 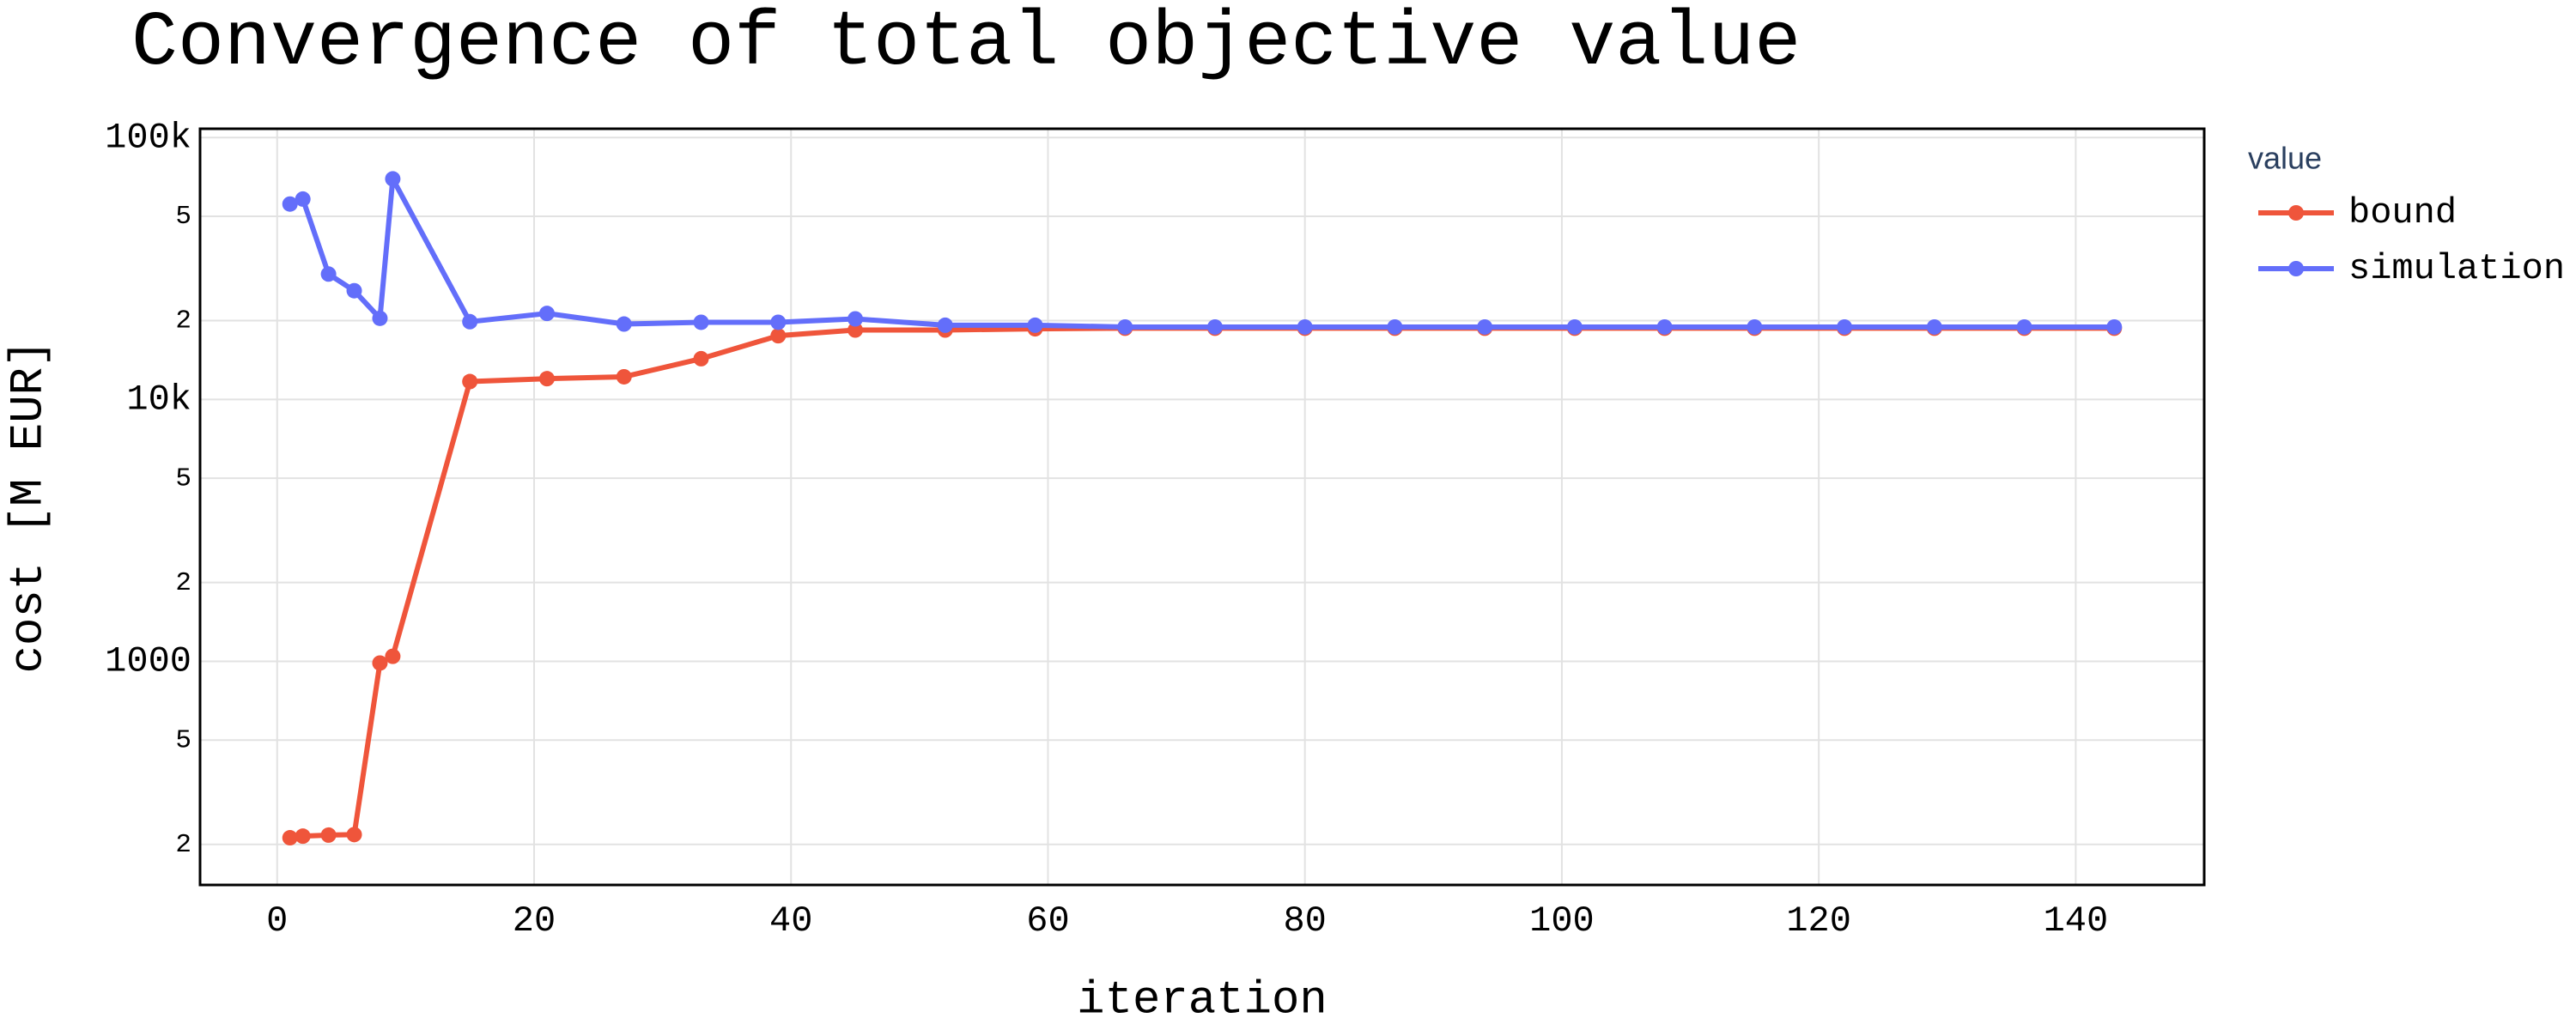 I want to click on x-tick-label: 20, so click(x=534, y=921).